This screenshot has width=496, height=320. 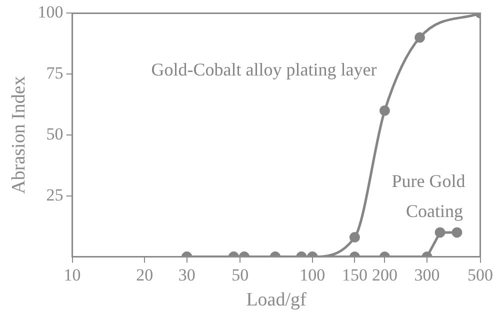 I want to click on y-tick-label: 50, so click(x=55, y=134).